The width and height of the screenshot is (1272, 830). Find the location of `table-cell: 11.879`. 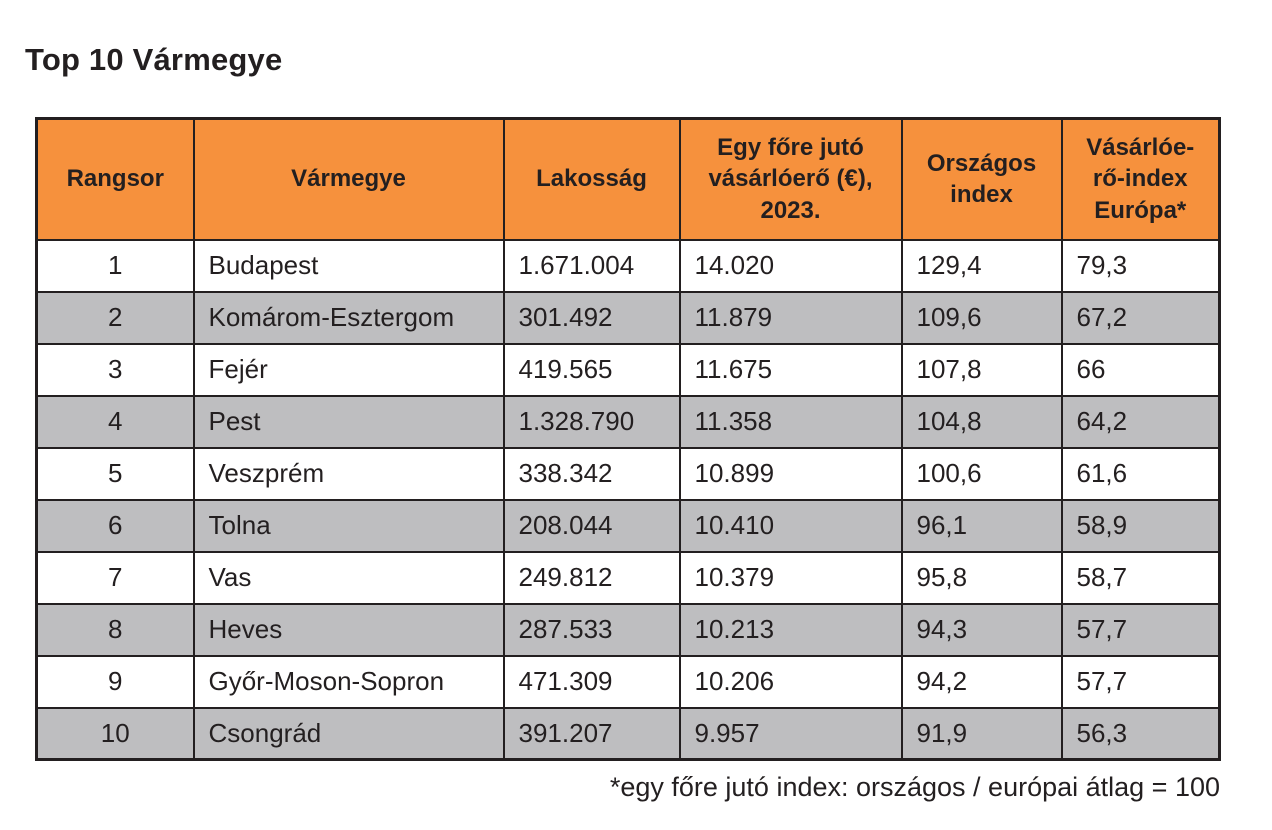

table-cell: 11.879 is located at coordinates (790, 317).